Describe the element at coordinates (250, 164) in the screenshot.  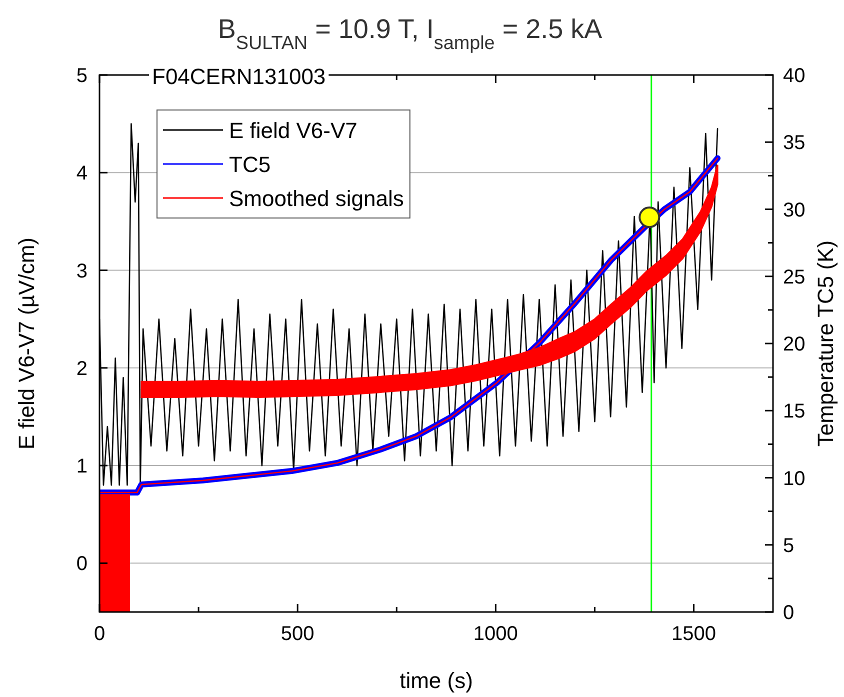
I see `legend-label: TC5` at that location.